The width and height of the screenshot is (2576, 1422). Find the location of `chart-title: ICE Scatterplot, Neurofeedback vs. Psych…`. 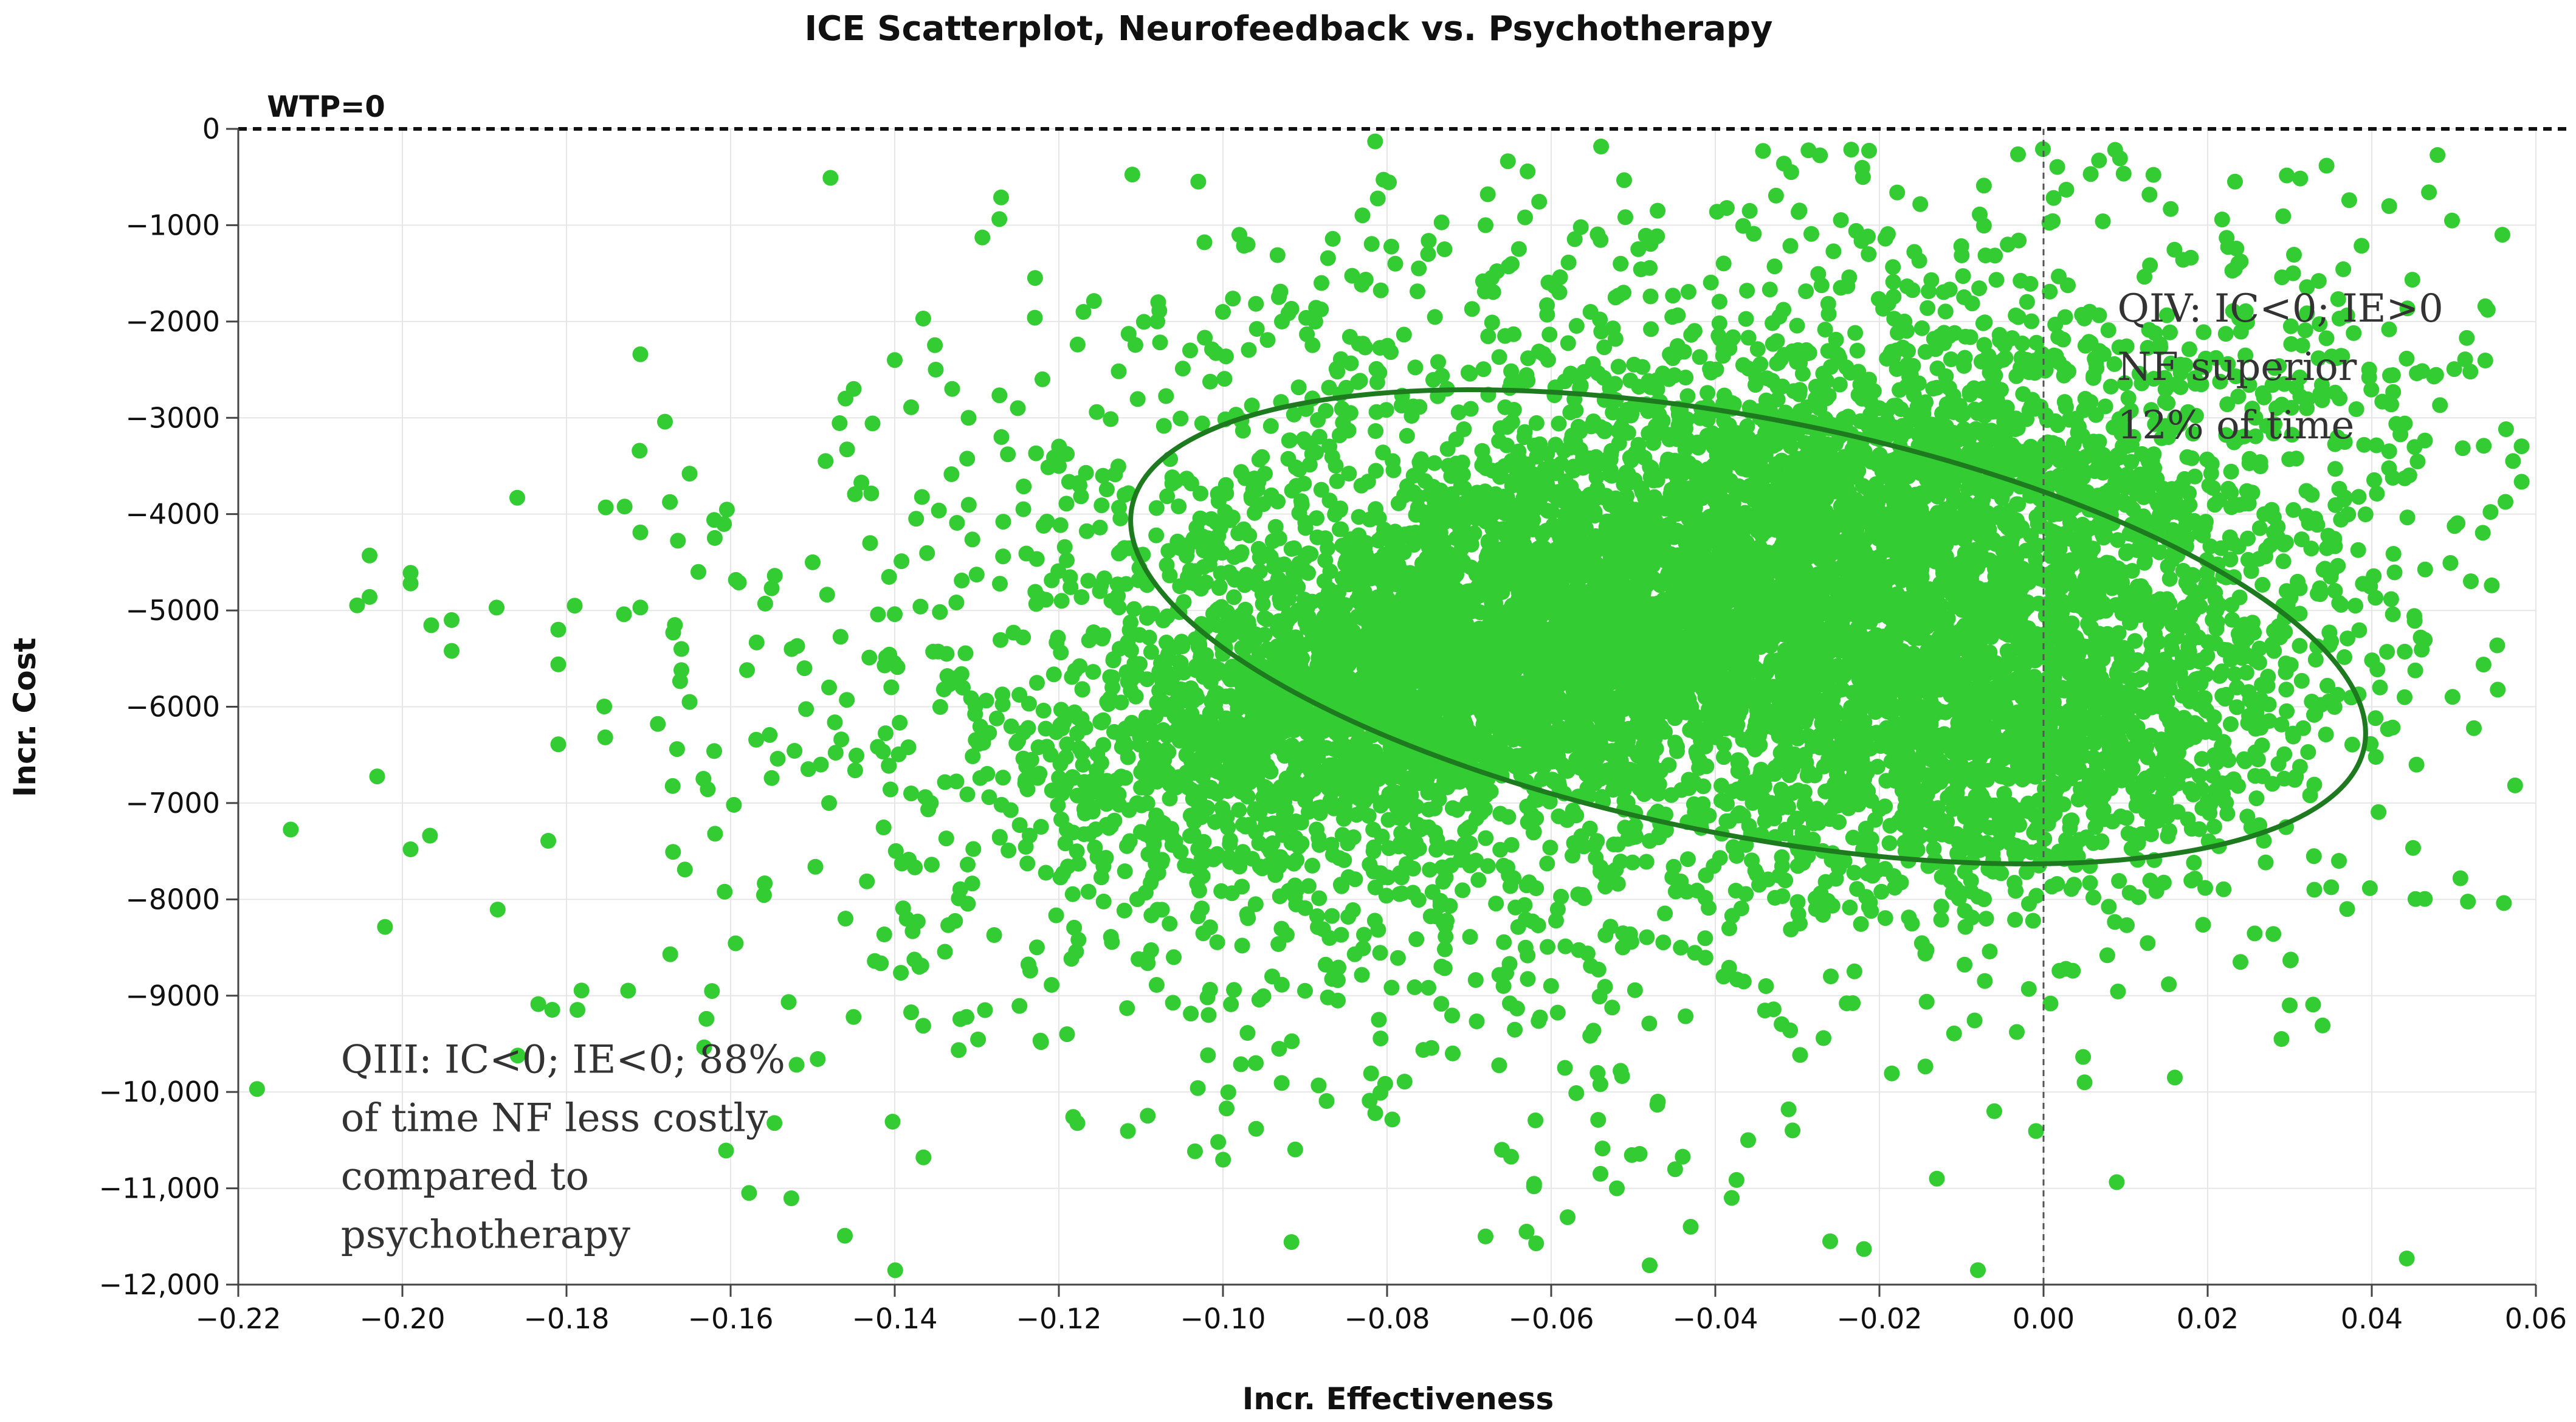

chart-title: ICE Scatterplot, Neurofeedback vs. Psych… is located at coordinates (1288, 29).